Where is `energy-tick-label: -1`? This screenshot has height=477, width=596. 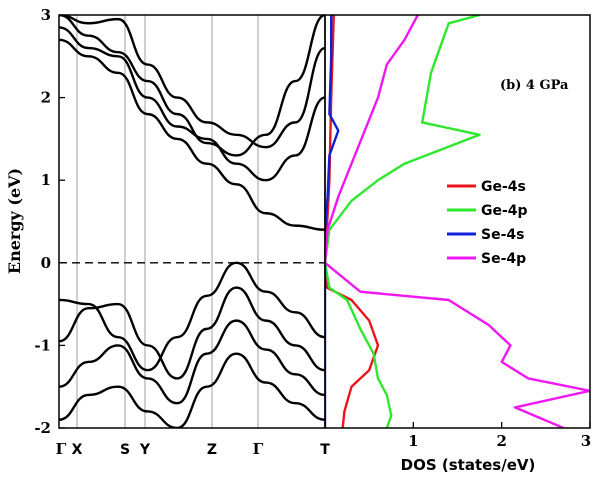 energy-tick-label: -1 is located at coordinates (42, 345).